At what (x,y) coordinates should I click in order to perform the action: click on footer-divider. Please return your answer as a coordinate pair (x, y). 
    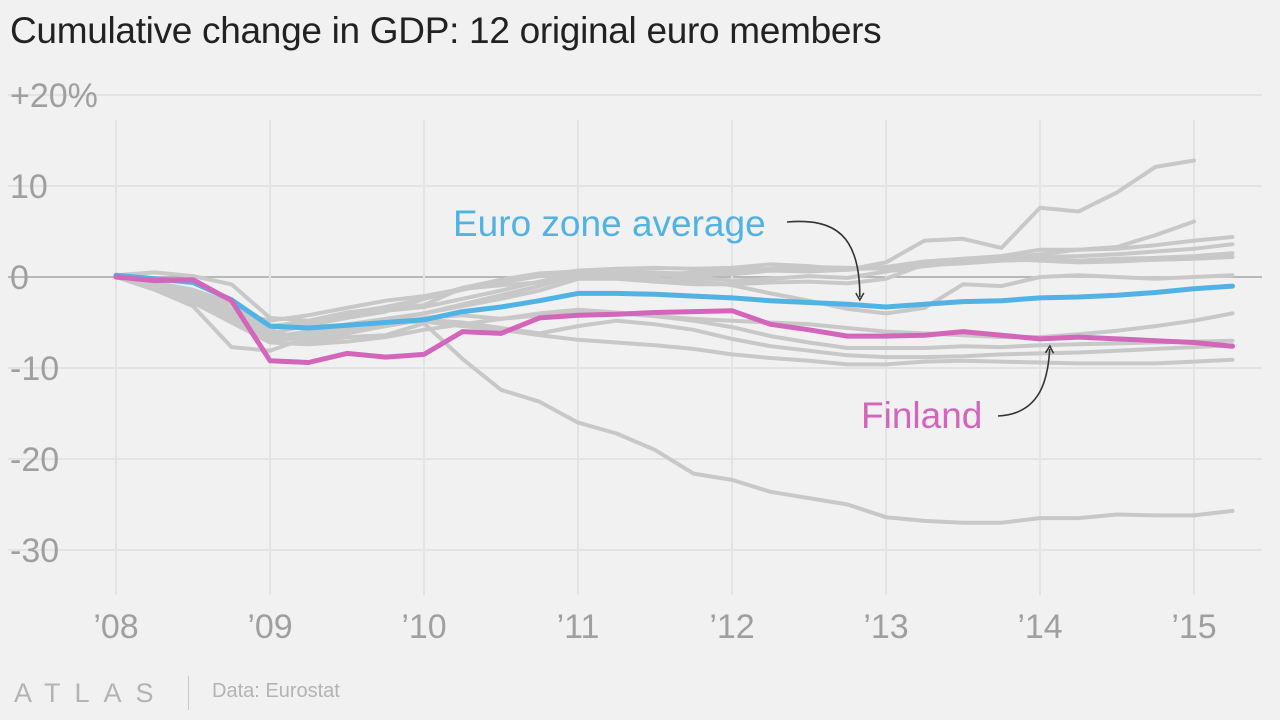
    Looking at the image, I should click on (188, 693).